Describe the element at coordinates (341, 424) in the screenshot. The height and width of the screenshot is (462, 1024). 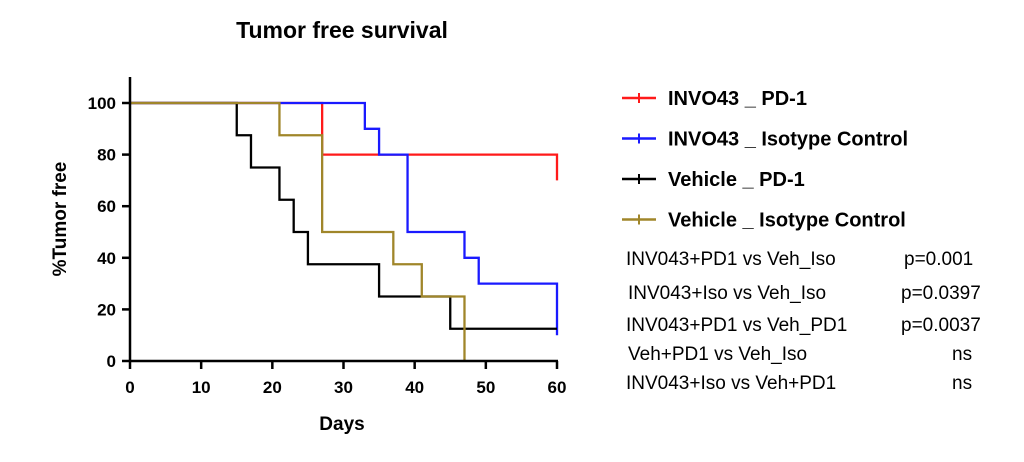
I see `x-axis-title: Days` at that location.